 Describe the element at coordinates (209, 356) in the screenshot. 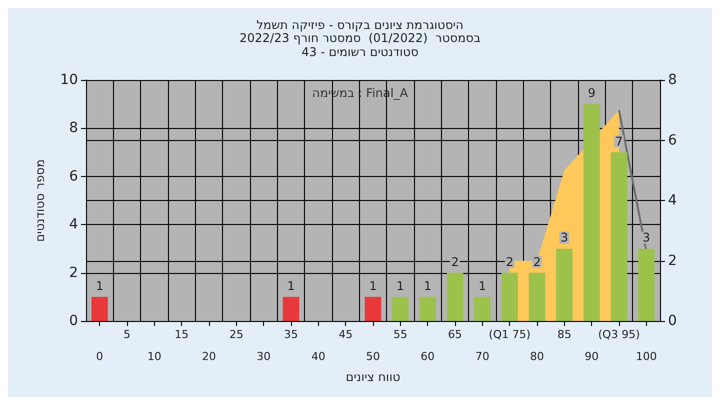

I see `x-tick-label: 20` at that location.